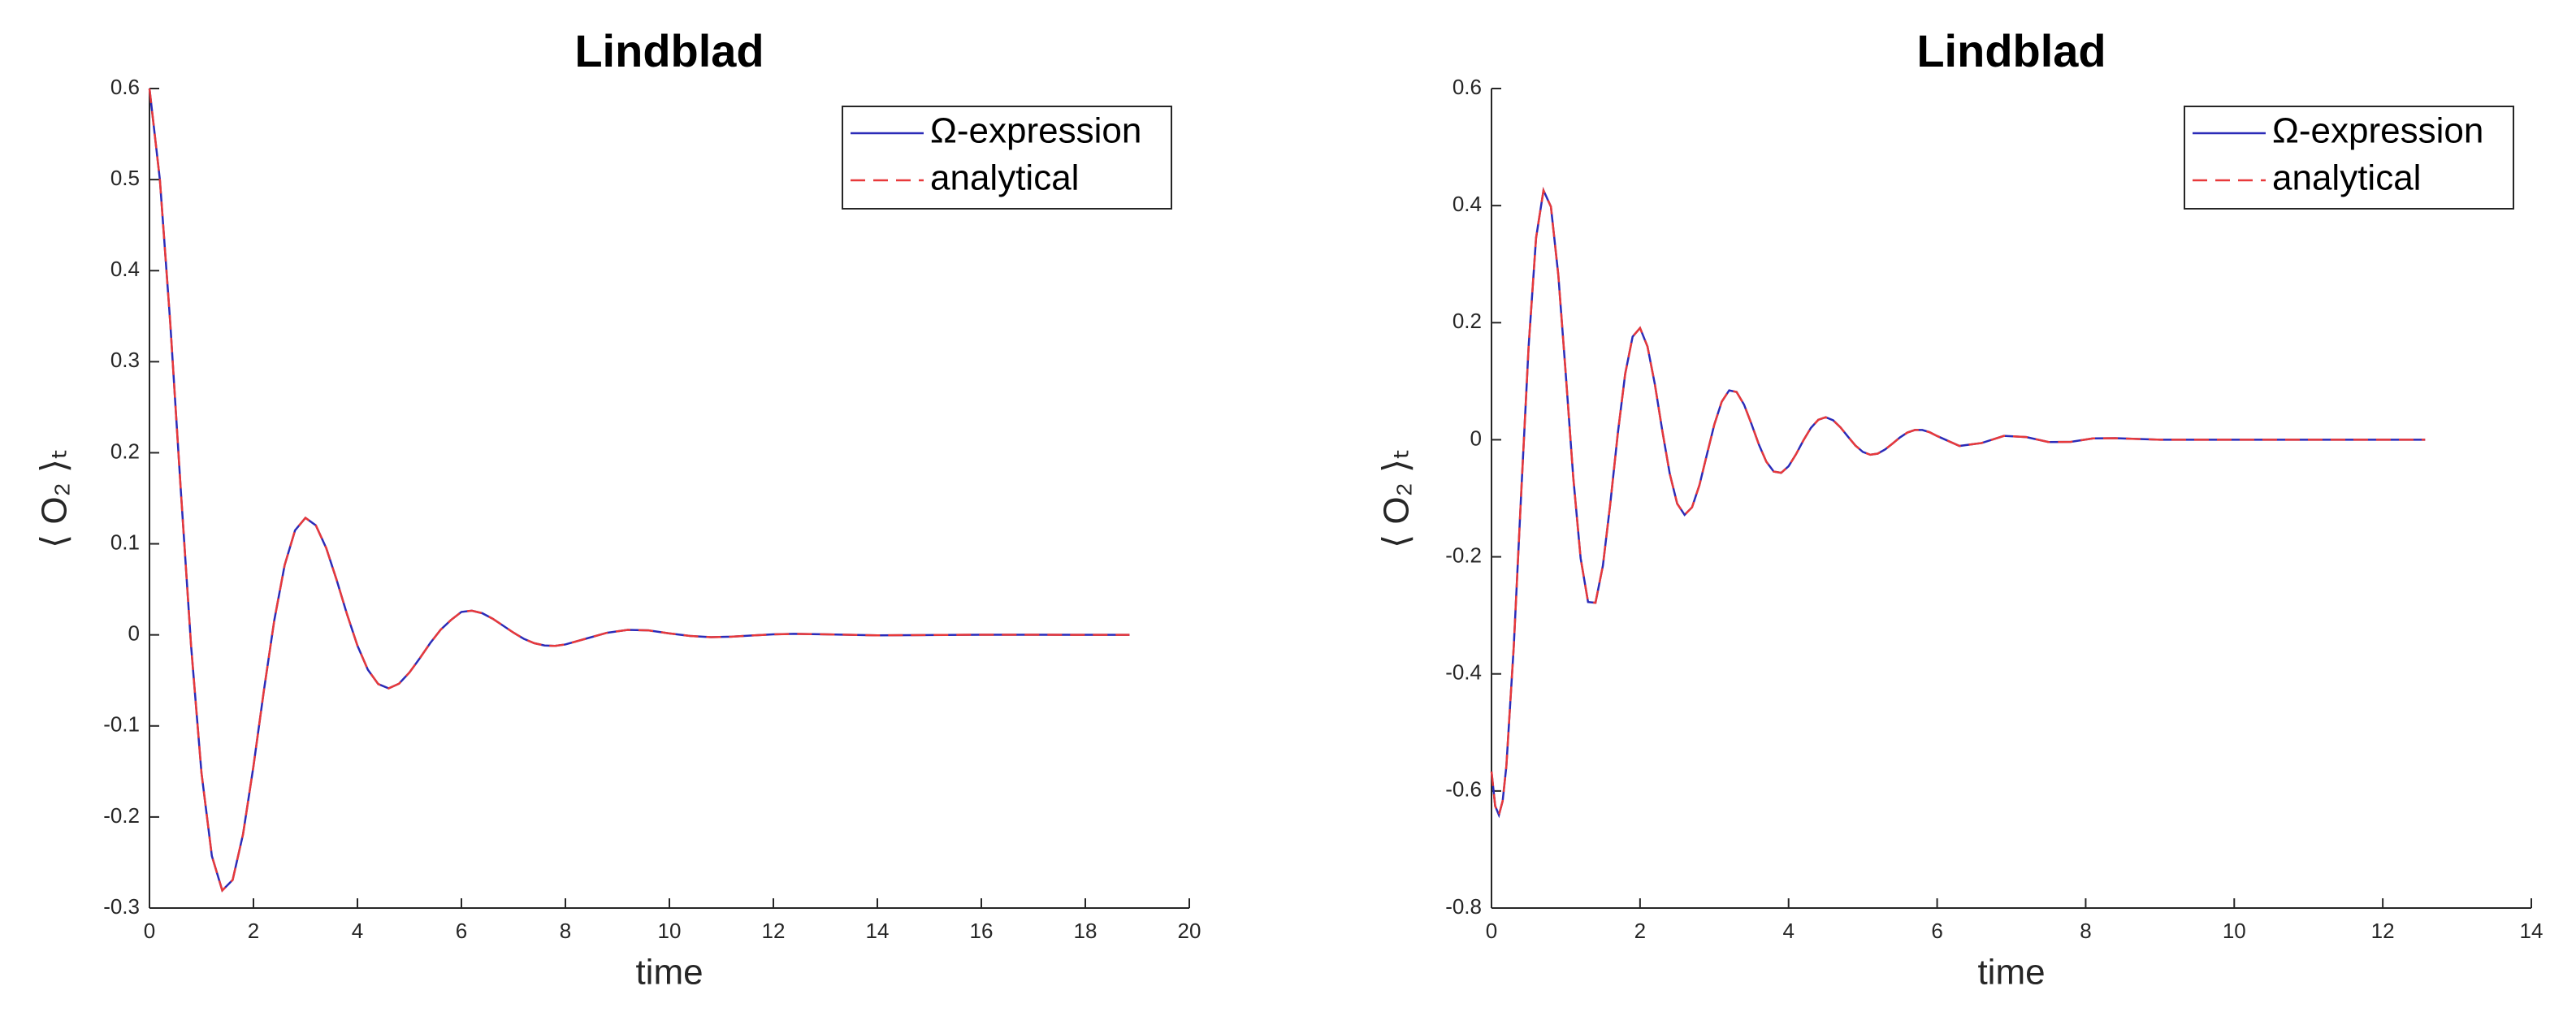  What do you see at coordinates (1464, 906) in the screenshot?
I see `y-tick-label: -0.8` at bounding box center [1464, 906].